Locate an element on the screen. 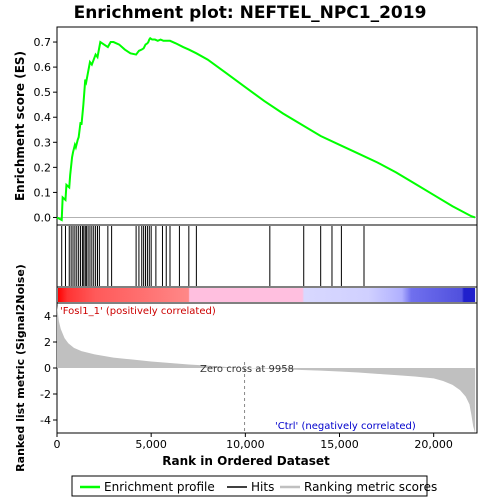 This screenshot has height=500, width=500. metric-tick-label: 2 is located at coordinates (47, 342).